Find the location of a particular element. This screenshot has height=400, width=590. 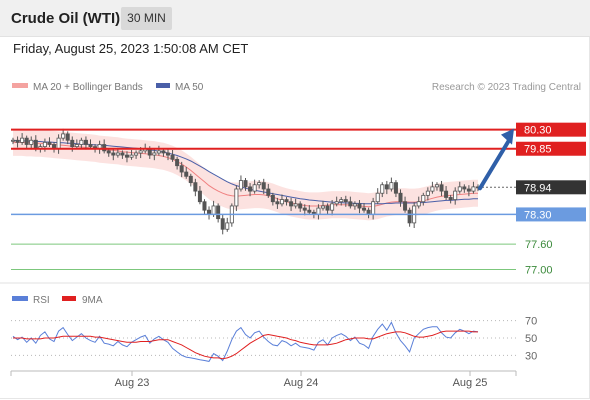

bollinger-legend-swatch is located at coordinates (20, 85).